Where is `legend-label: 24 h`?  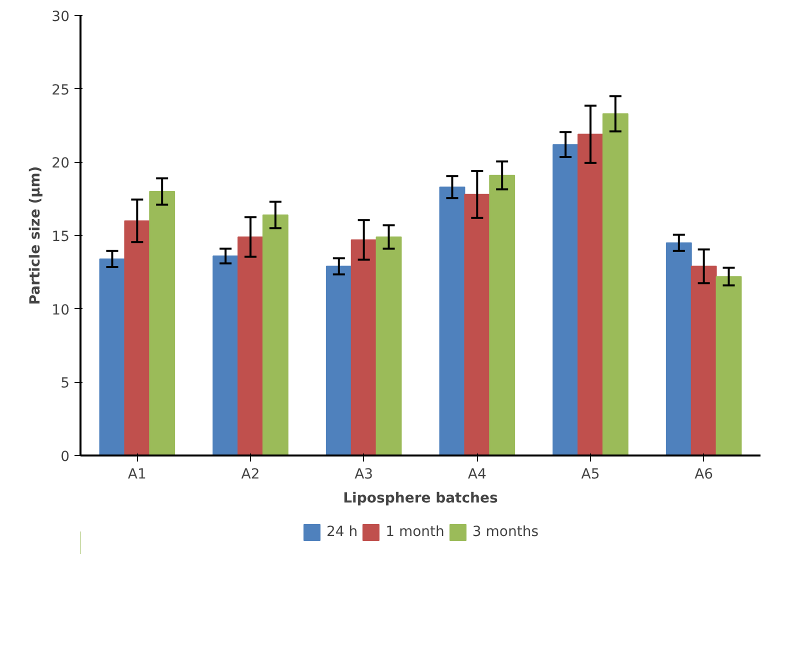
legend-label: 24 h is located at coordinates (342, 532).